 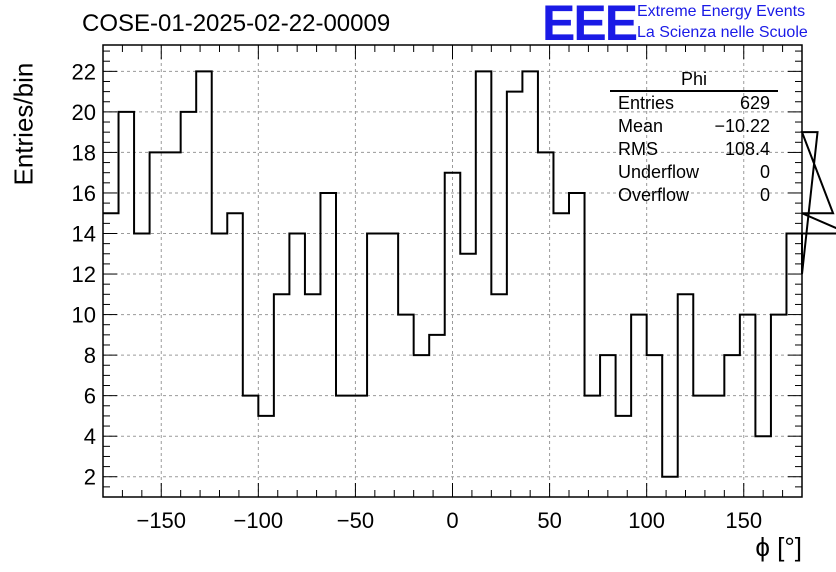 What do you see at coordinates (84, 71) in the screenshot?
I see `y-tick-label: 22` at bounding box center [84, 71].